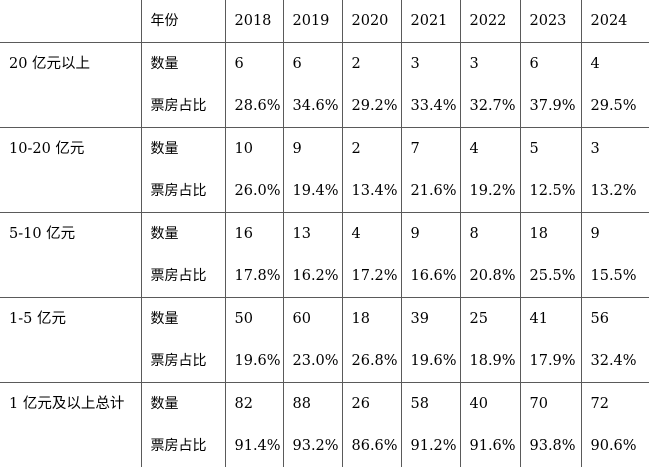 The width and height of the screenshot is (649, 469). Describe the element at coordinates (614, 361) in the screenshot. I see `value-cell: 32.4%` at that location.